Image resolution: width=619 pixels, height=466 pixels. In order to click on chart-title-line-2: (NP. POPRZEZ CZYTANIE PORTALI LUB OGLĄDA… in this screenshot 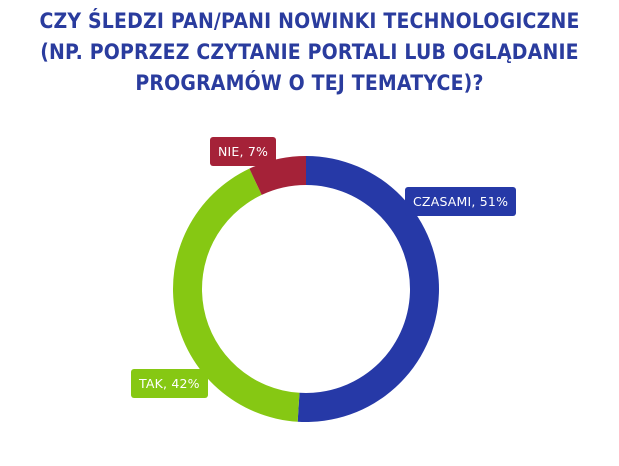, I will do `click(309, 52)`.